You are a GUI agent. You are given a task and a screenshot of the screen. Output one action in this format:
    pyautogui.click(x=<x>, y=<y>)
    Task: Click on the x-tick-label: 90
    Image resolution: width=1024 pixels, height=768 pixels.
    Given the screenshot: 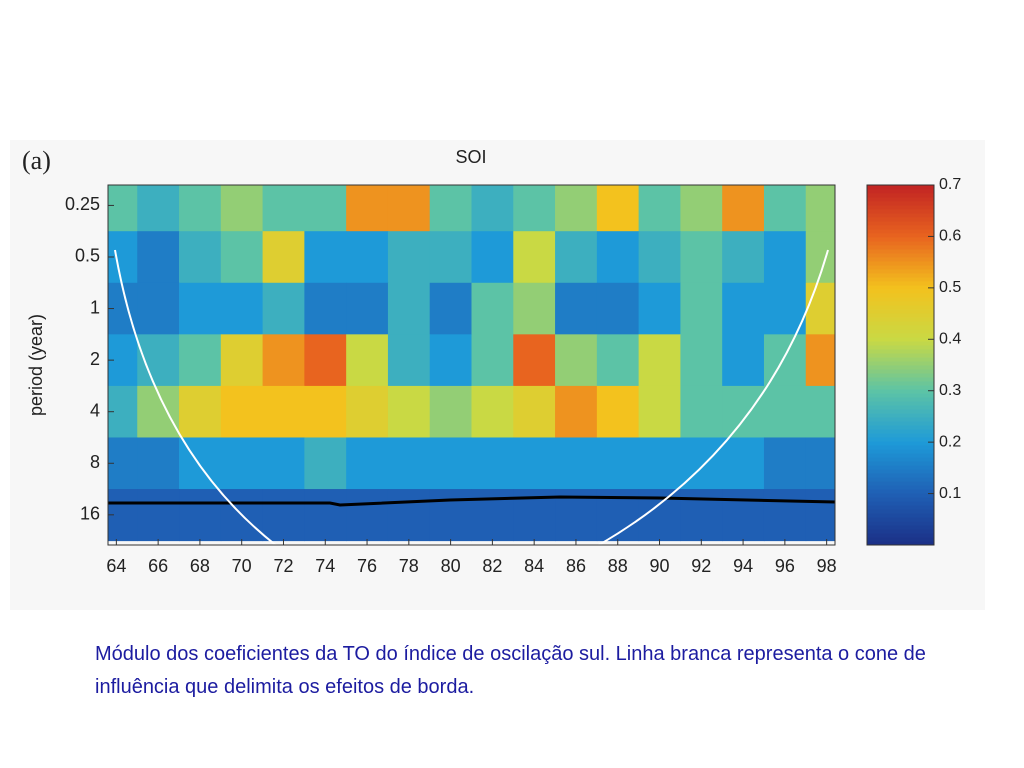 What is the action you would take?
    pyautogui.click(x=660, y=566)
    